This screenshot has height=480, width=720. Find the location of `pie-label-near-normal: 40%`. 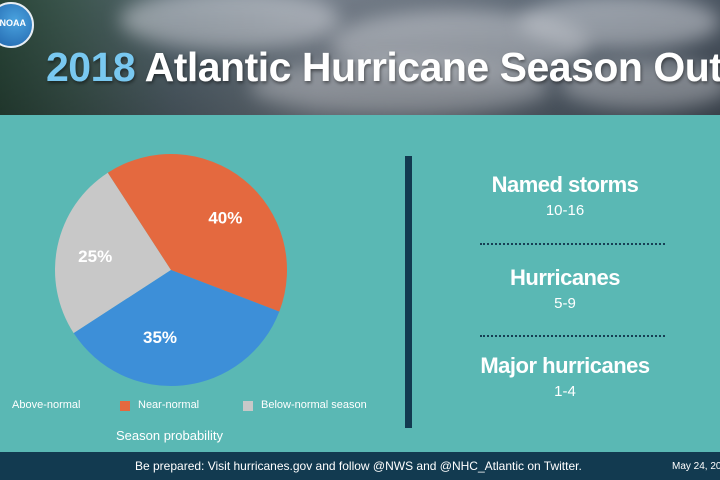

pie-label-near-normal: 40% is located at coordinates (225, 218).